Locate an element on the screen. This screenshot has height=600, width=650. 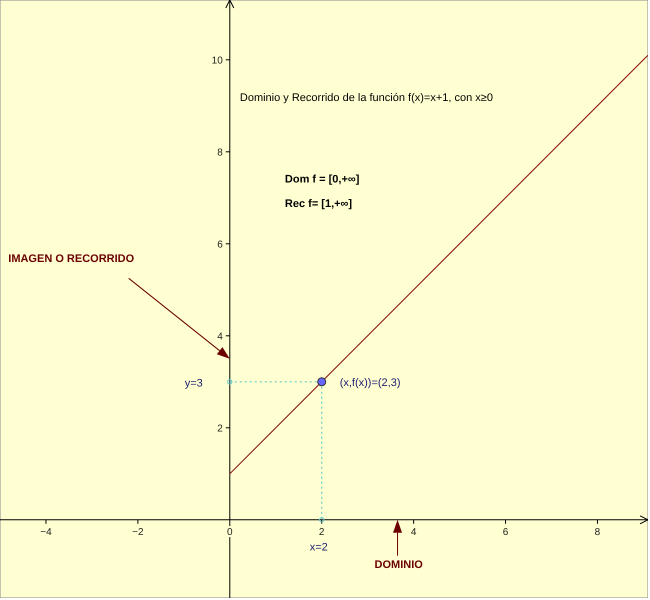
x-tick-label: −4 is located at coordinates (46, 532).